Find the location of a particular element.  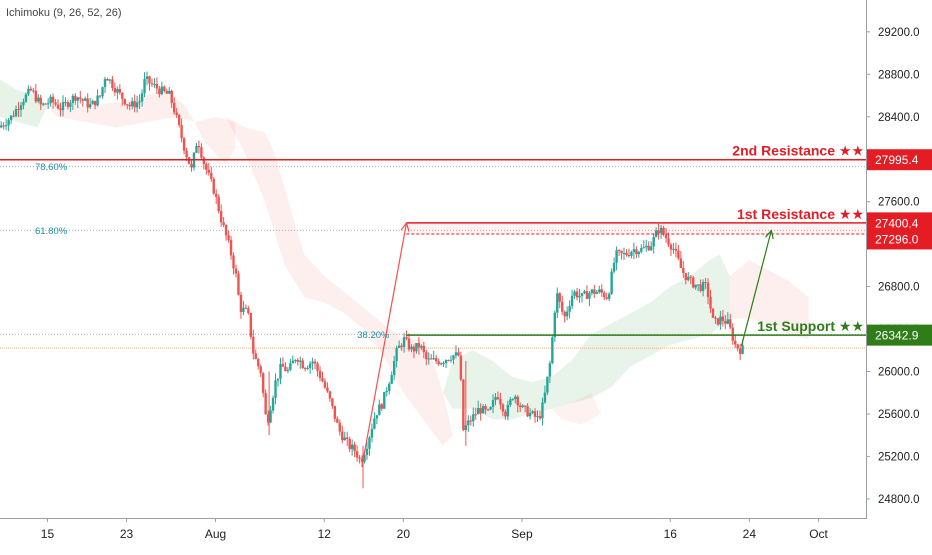

price-badge-1st-resistance-low-: 27296.0 is located at coordinates (899, 239).